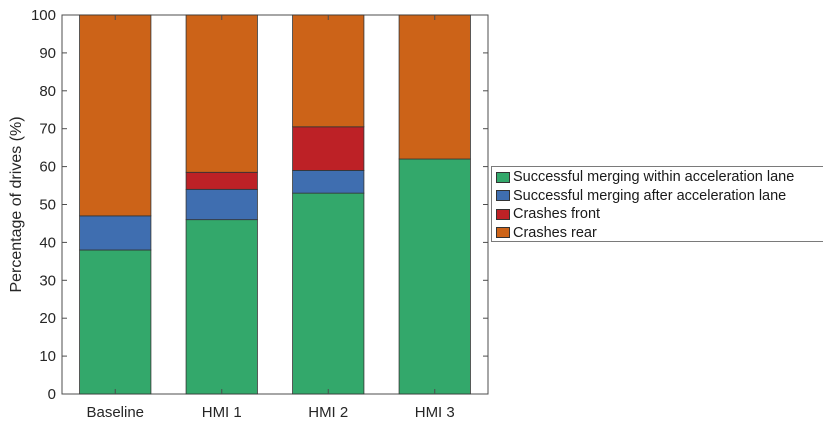 Image resolution: width=823 pixels, height=421 pixels. What do you see at coordinates (47, 318) in the screenshot?
I see `y-tick-label: 20` at bounding box center [47, 318].